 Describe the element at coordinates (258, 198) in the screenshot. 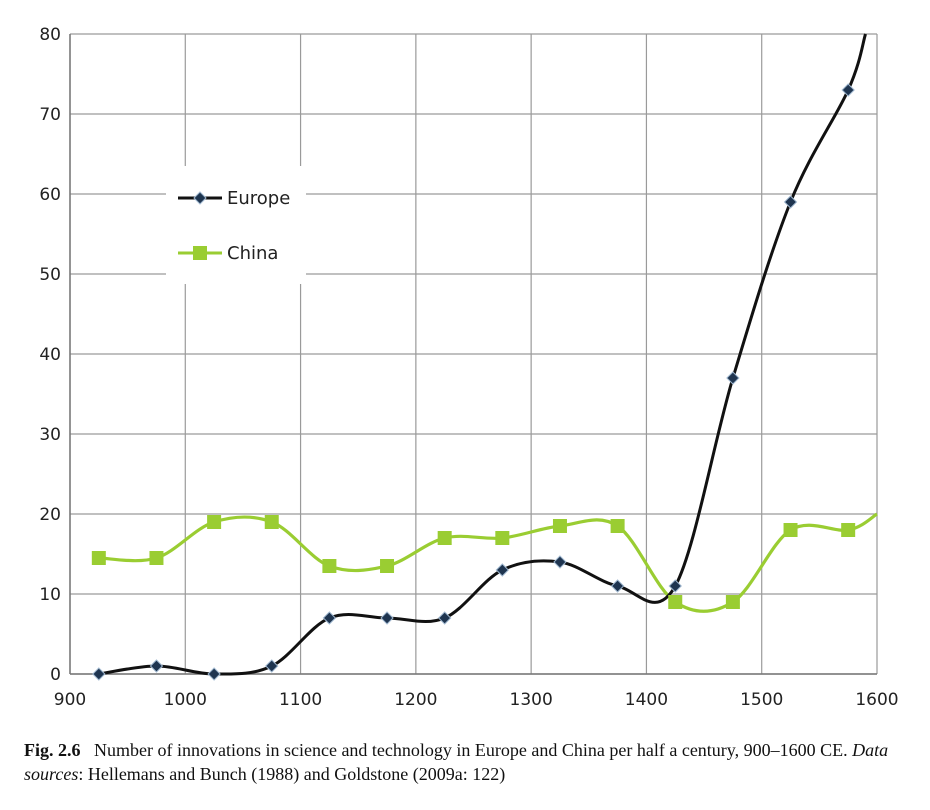

I see `legend-label-europe: Europe` at that location.